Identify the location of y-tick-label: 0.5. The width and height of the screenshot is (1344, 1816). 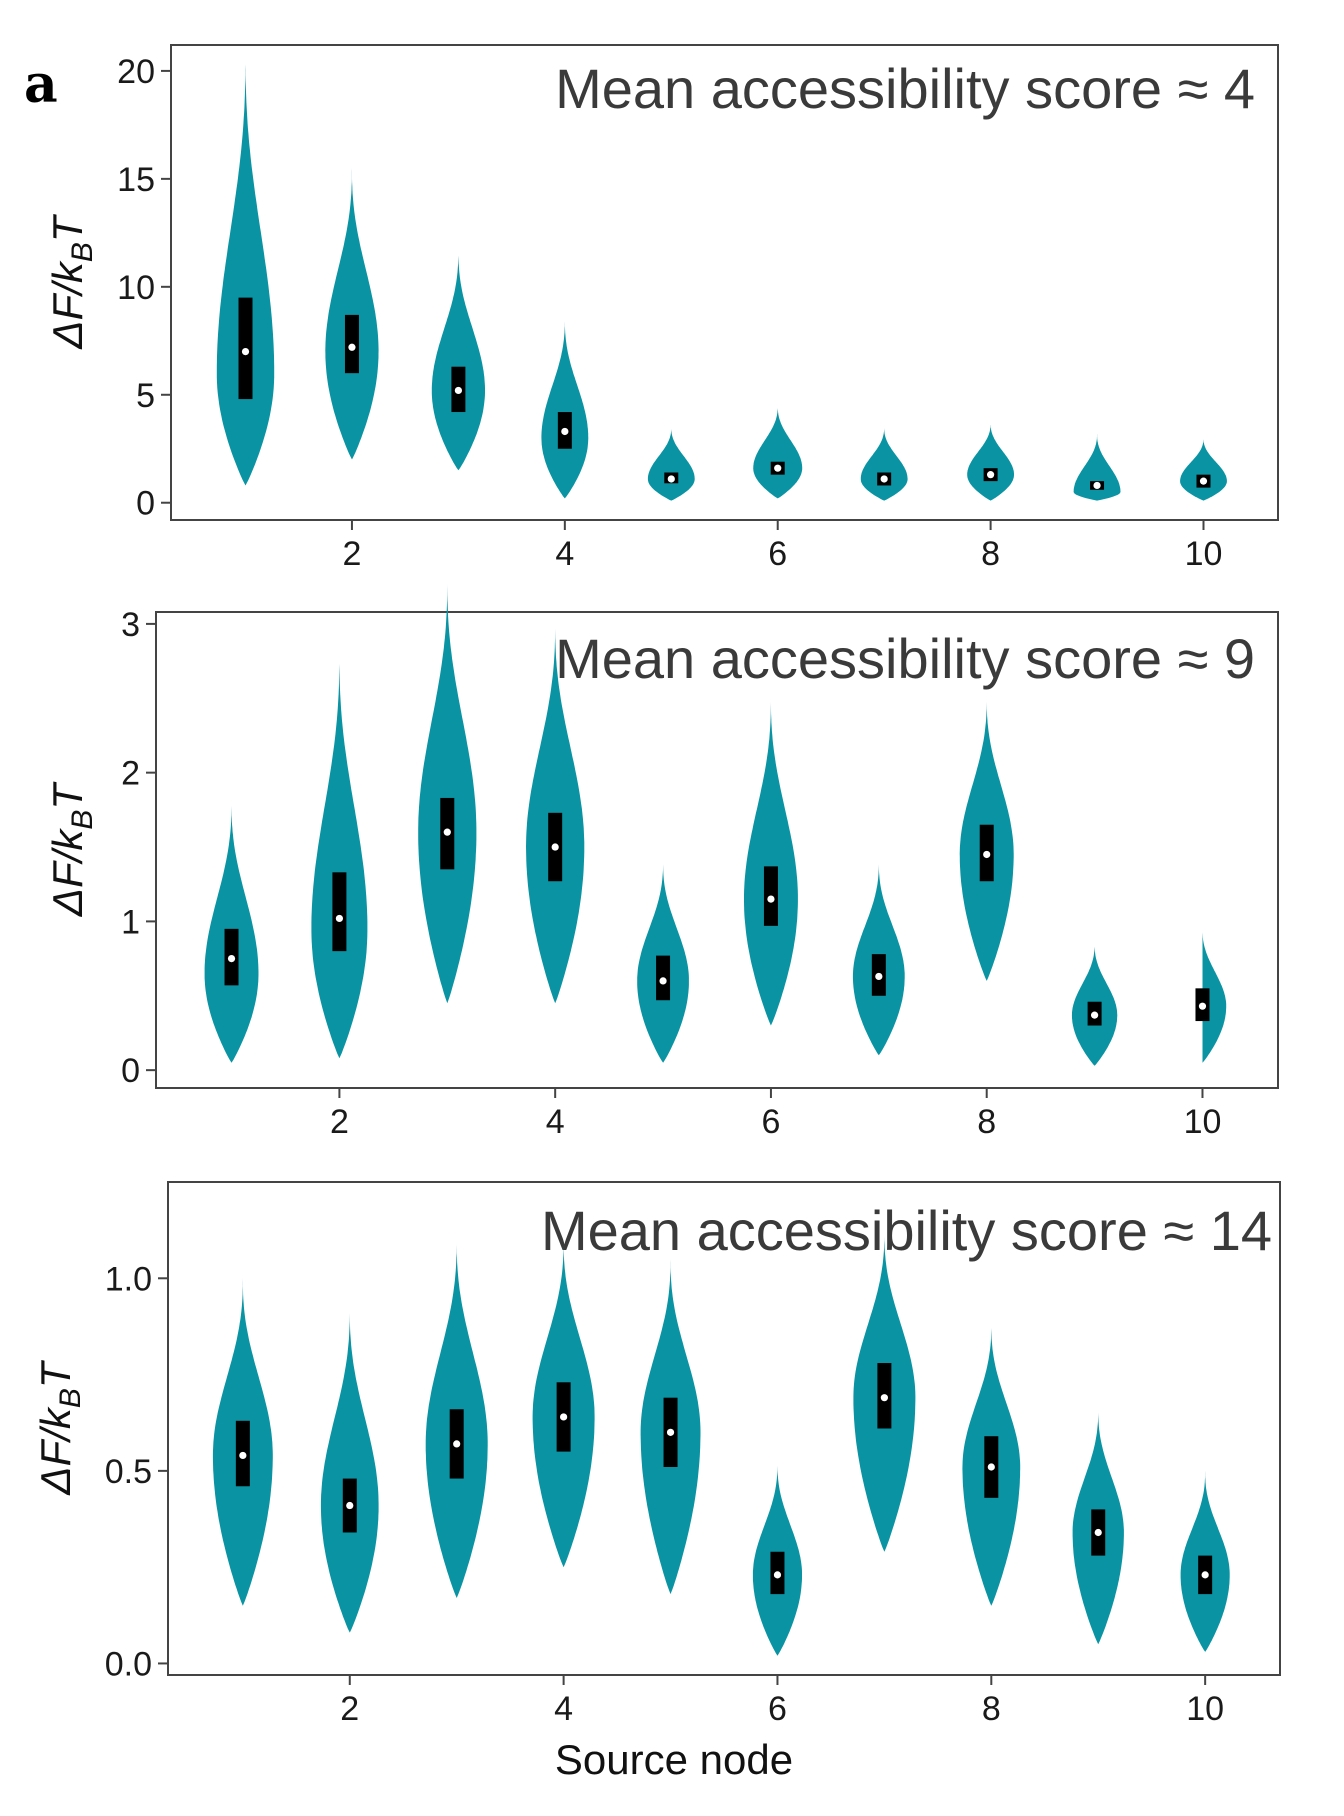
(128, 1472).